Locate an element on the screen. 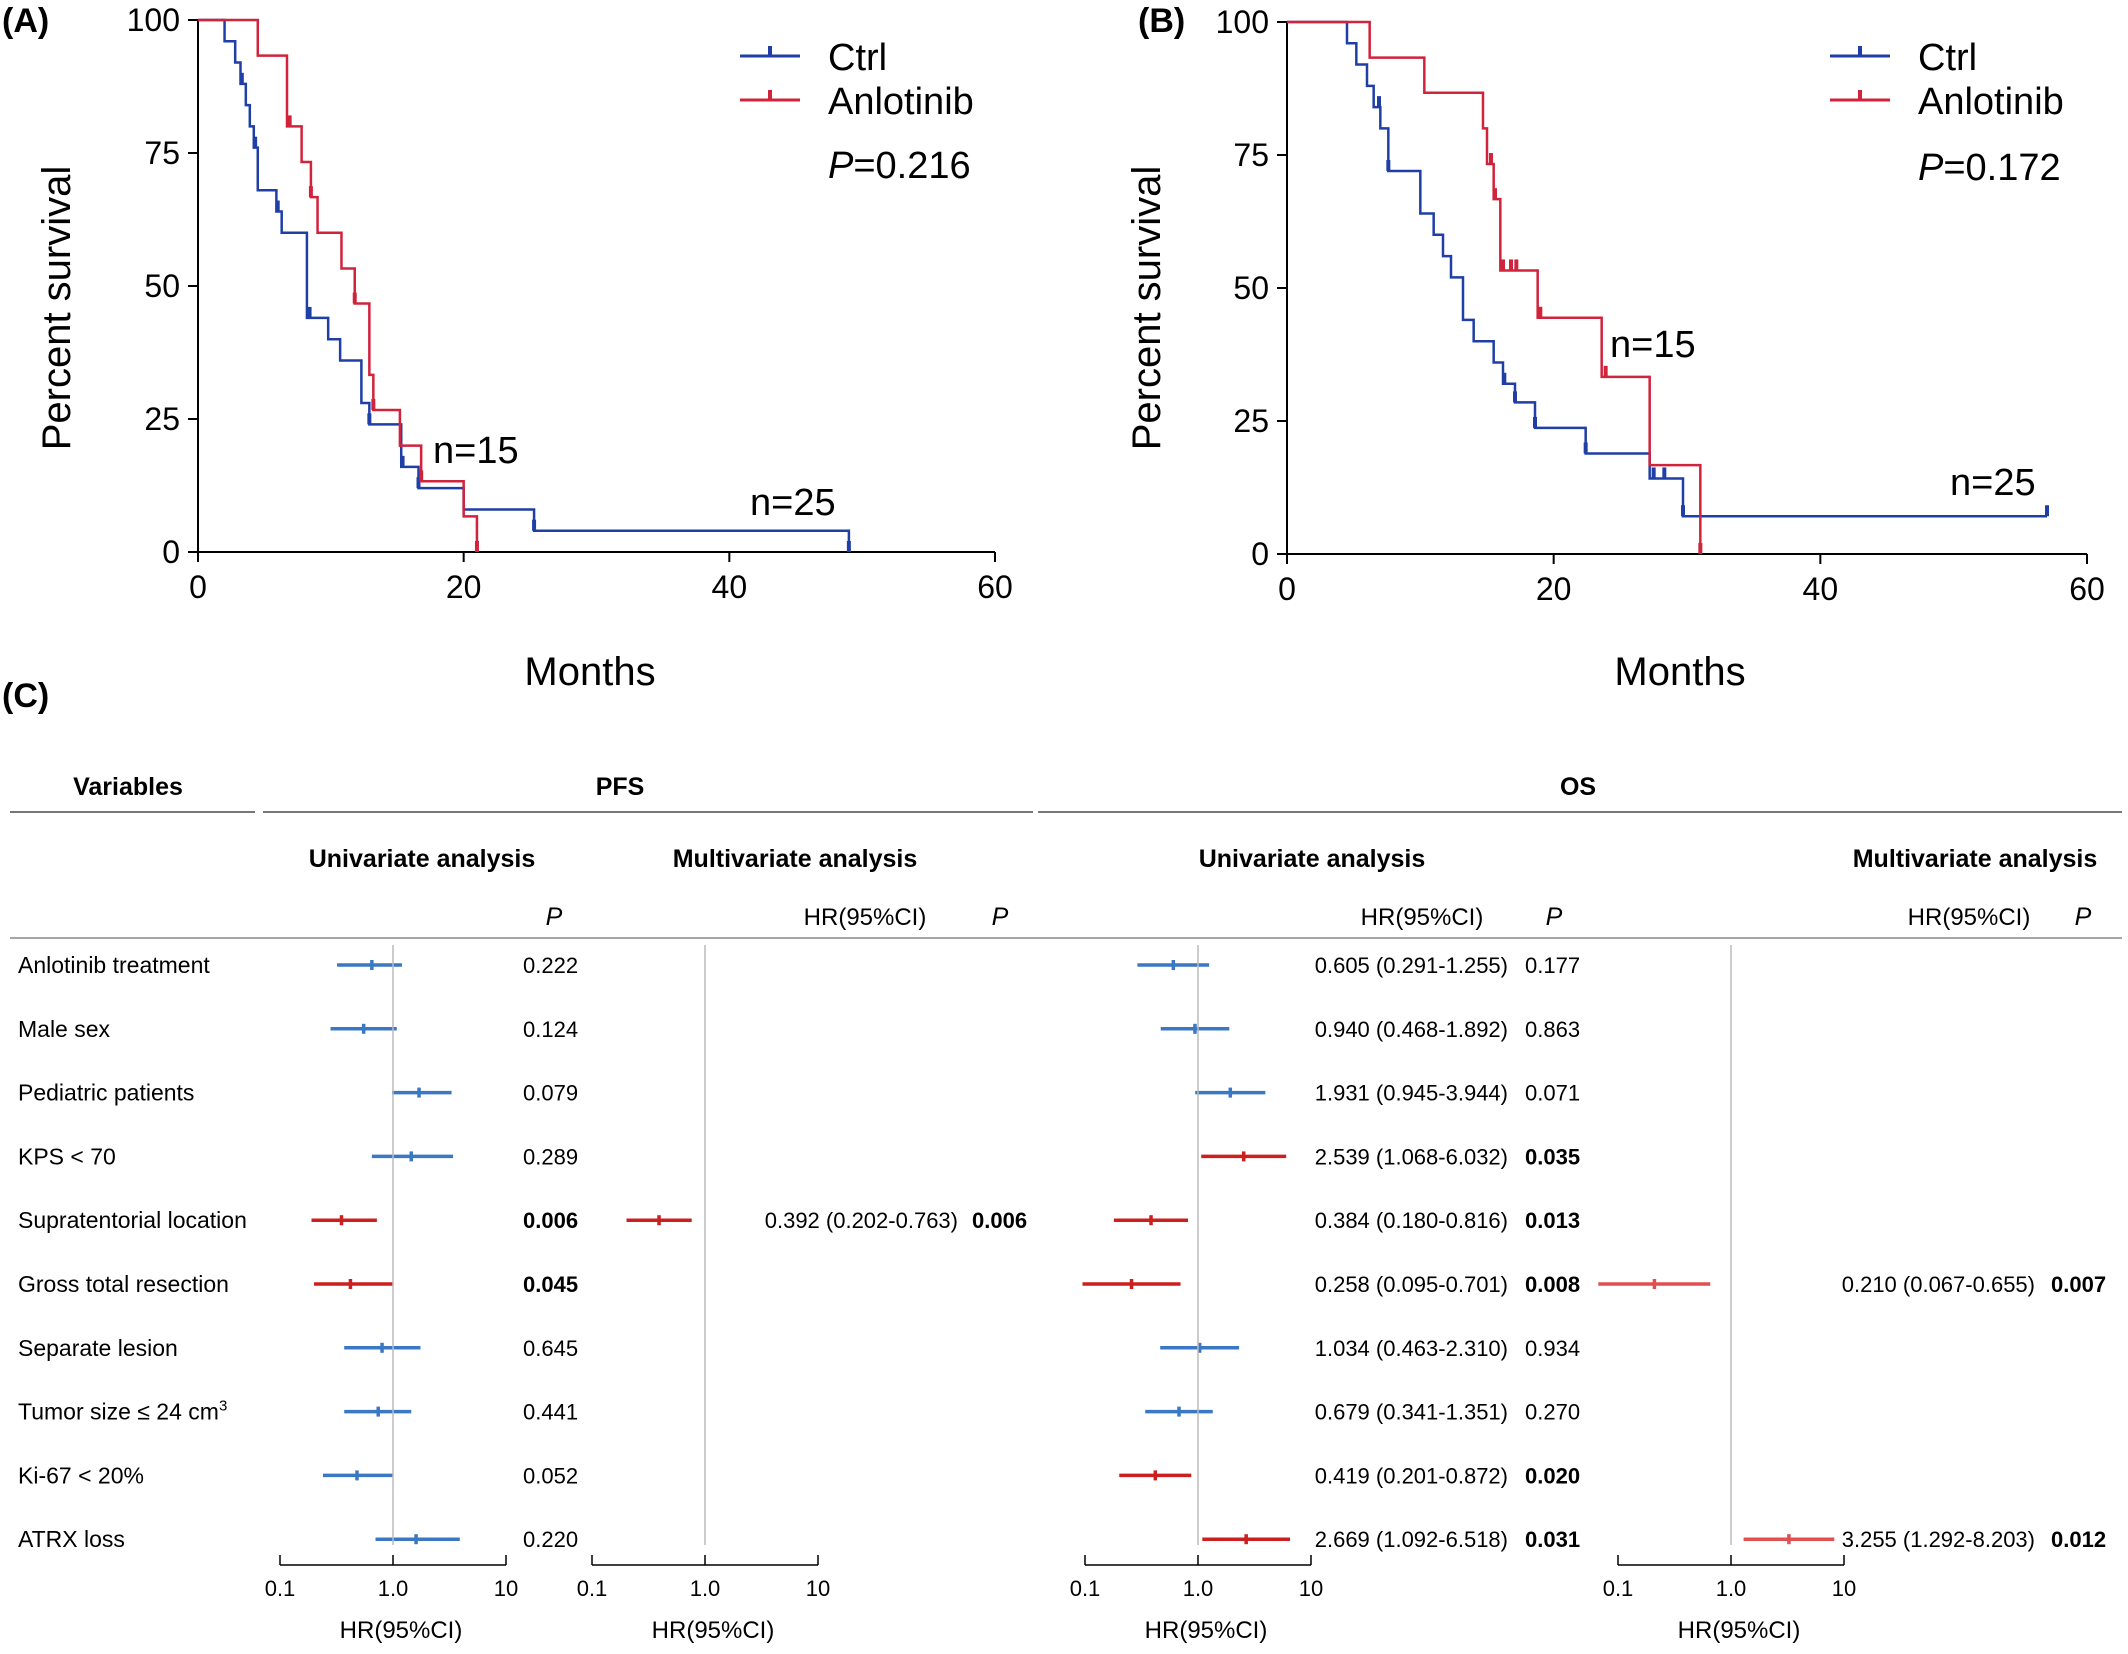 The height and width of the screenshot is (1654, 2128). n-label-anlotinib-a: n=15 is located at coordinates (476, 451).